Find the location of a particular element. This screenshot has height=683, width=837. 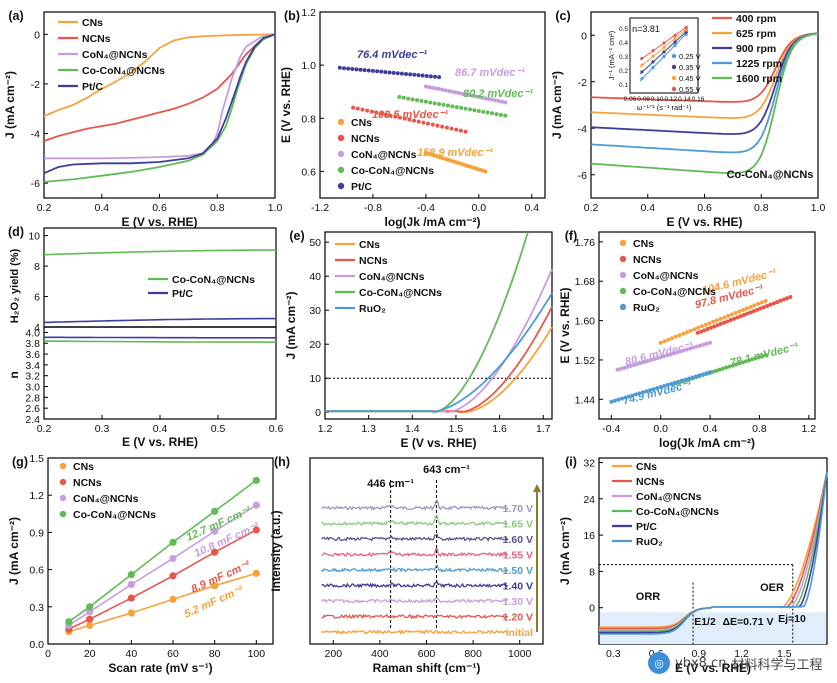

panel-label: (b) is located at coordinates (292, 16).